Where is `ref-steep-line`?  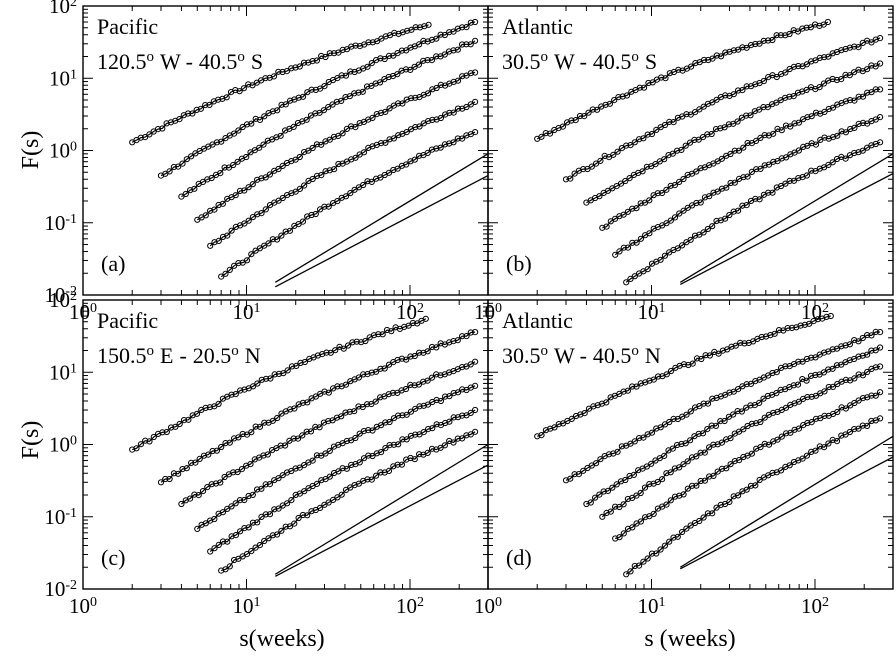 ref-steep-line is located at coordinates (381, 218).